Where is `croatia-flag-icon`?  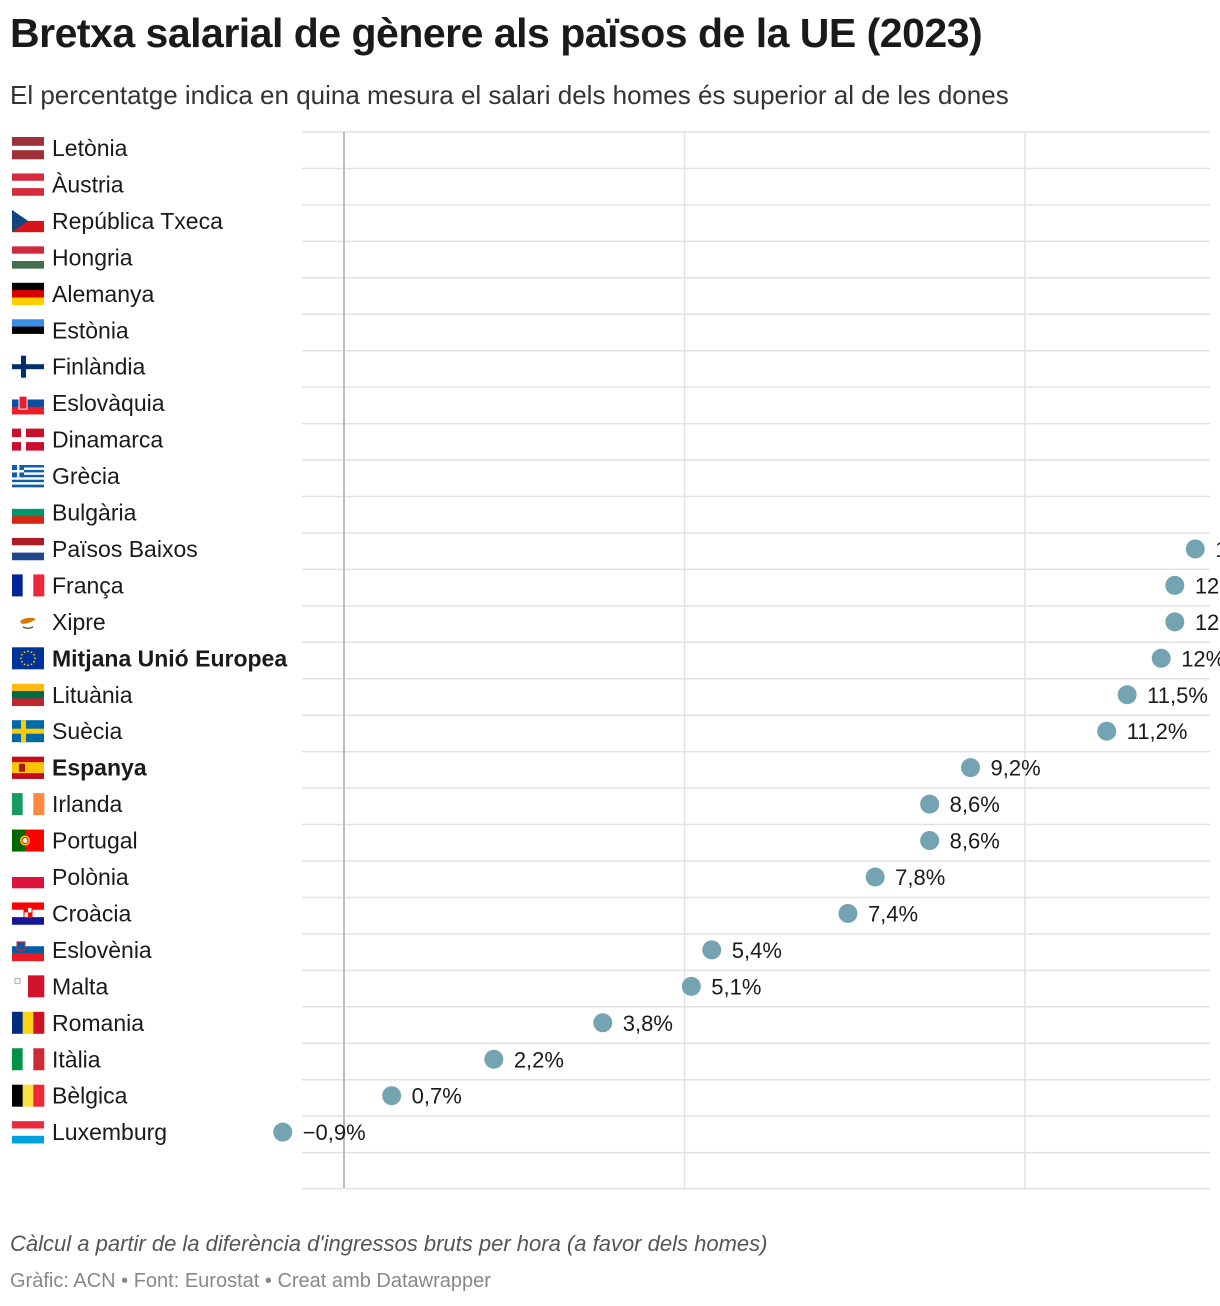
croatia-flag-icon is located at coordinates (28, 913).